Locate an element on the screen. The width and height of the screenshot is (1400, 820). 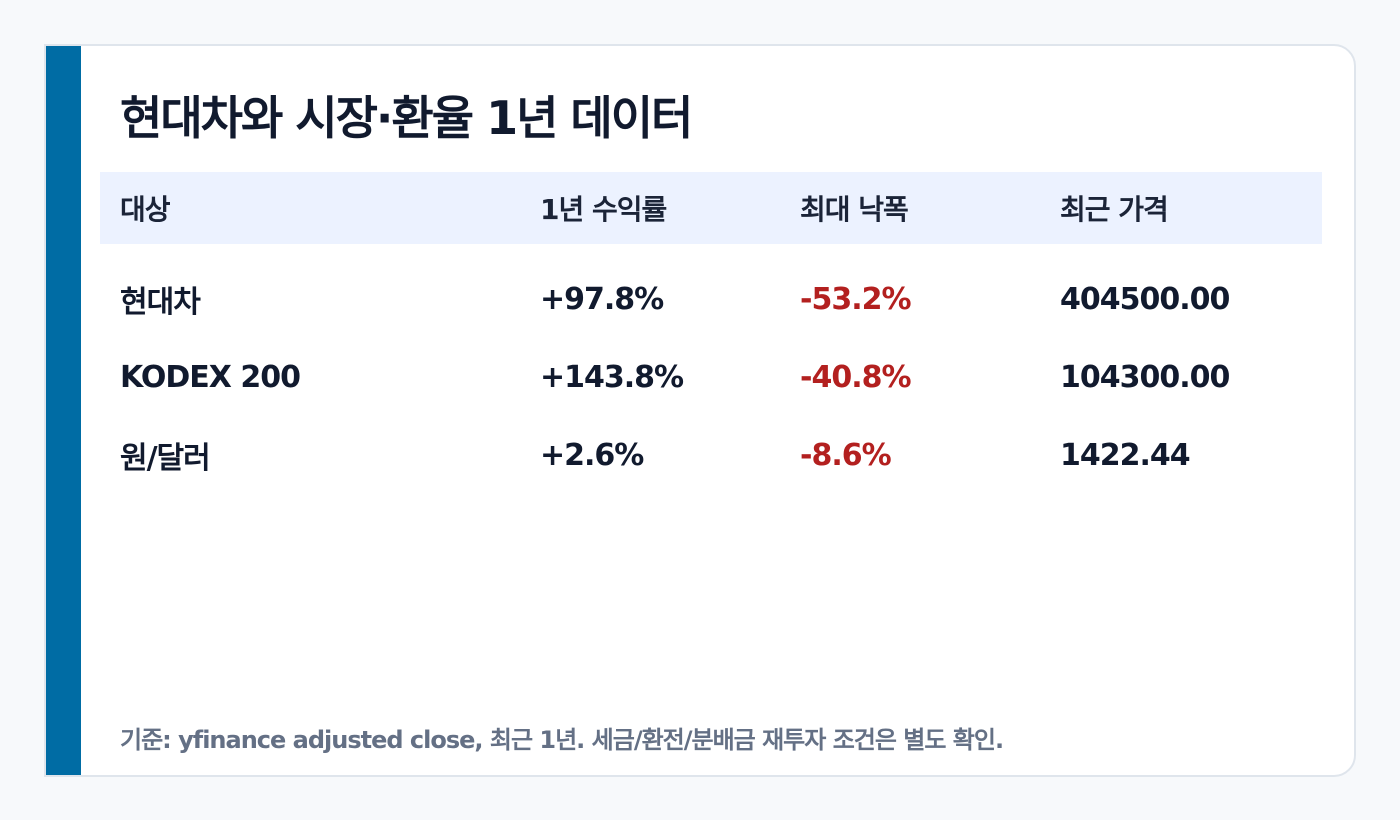
row-drawdown: -53.2% is located at coordinates (856, 299).